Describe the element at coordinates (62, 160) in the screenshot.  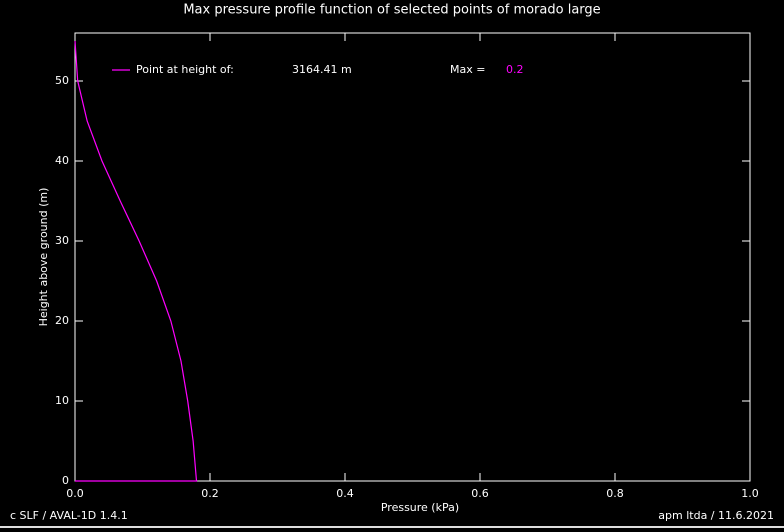
I see `y-tick-label: 40` at that location.